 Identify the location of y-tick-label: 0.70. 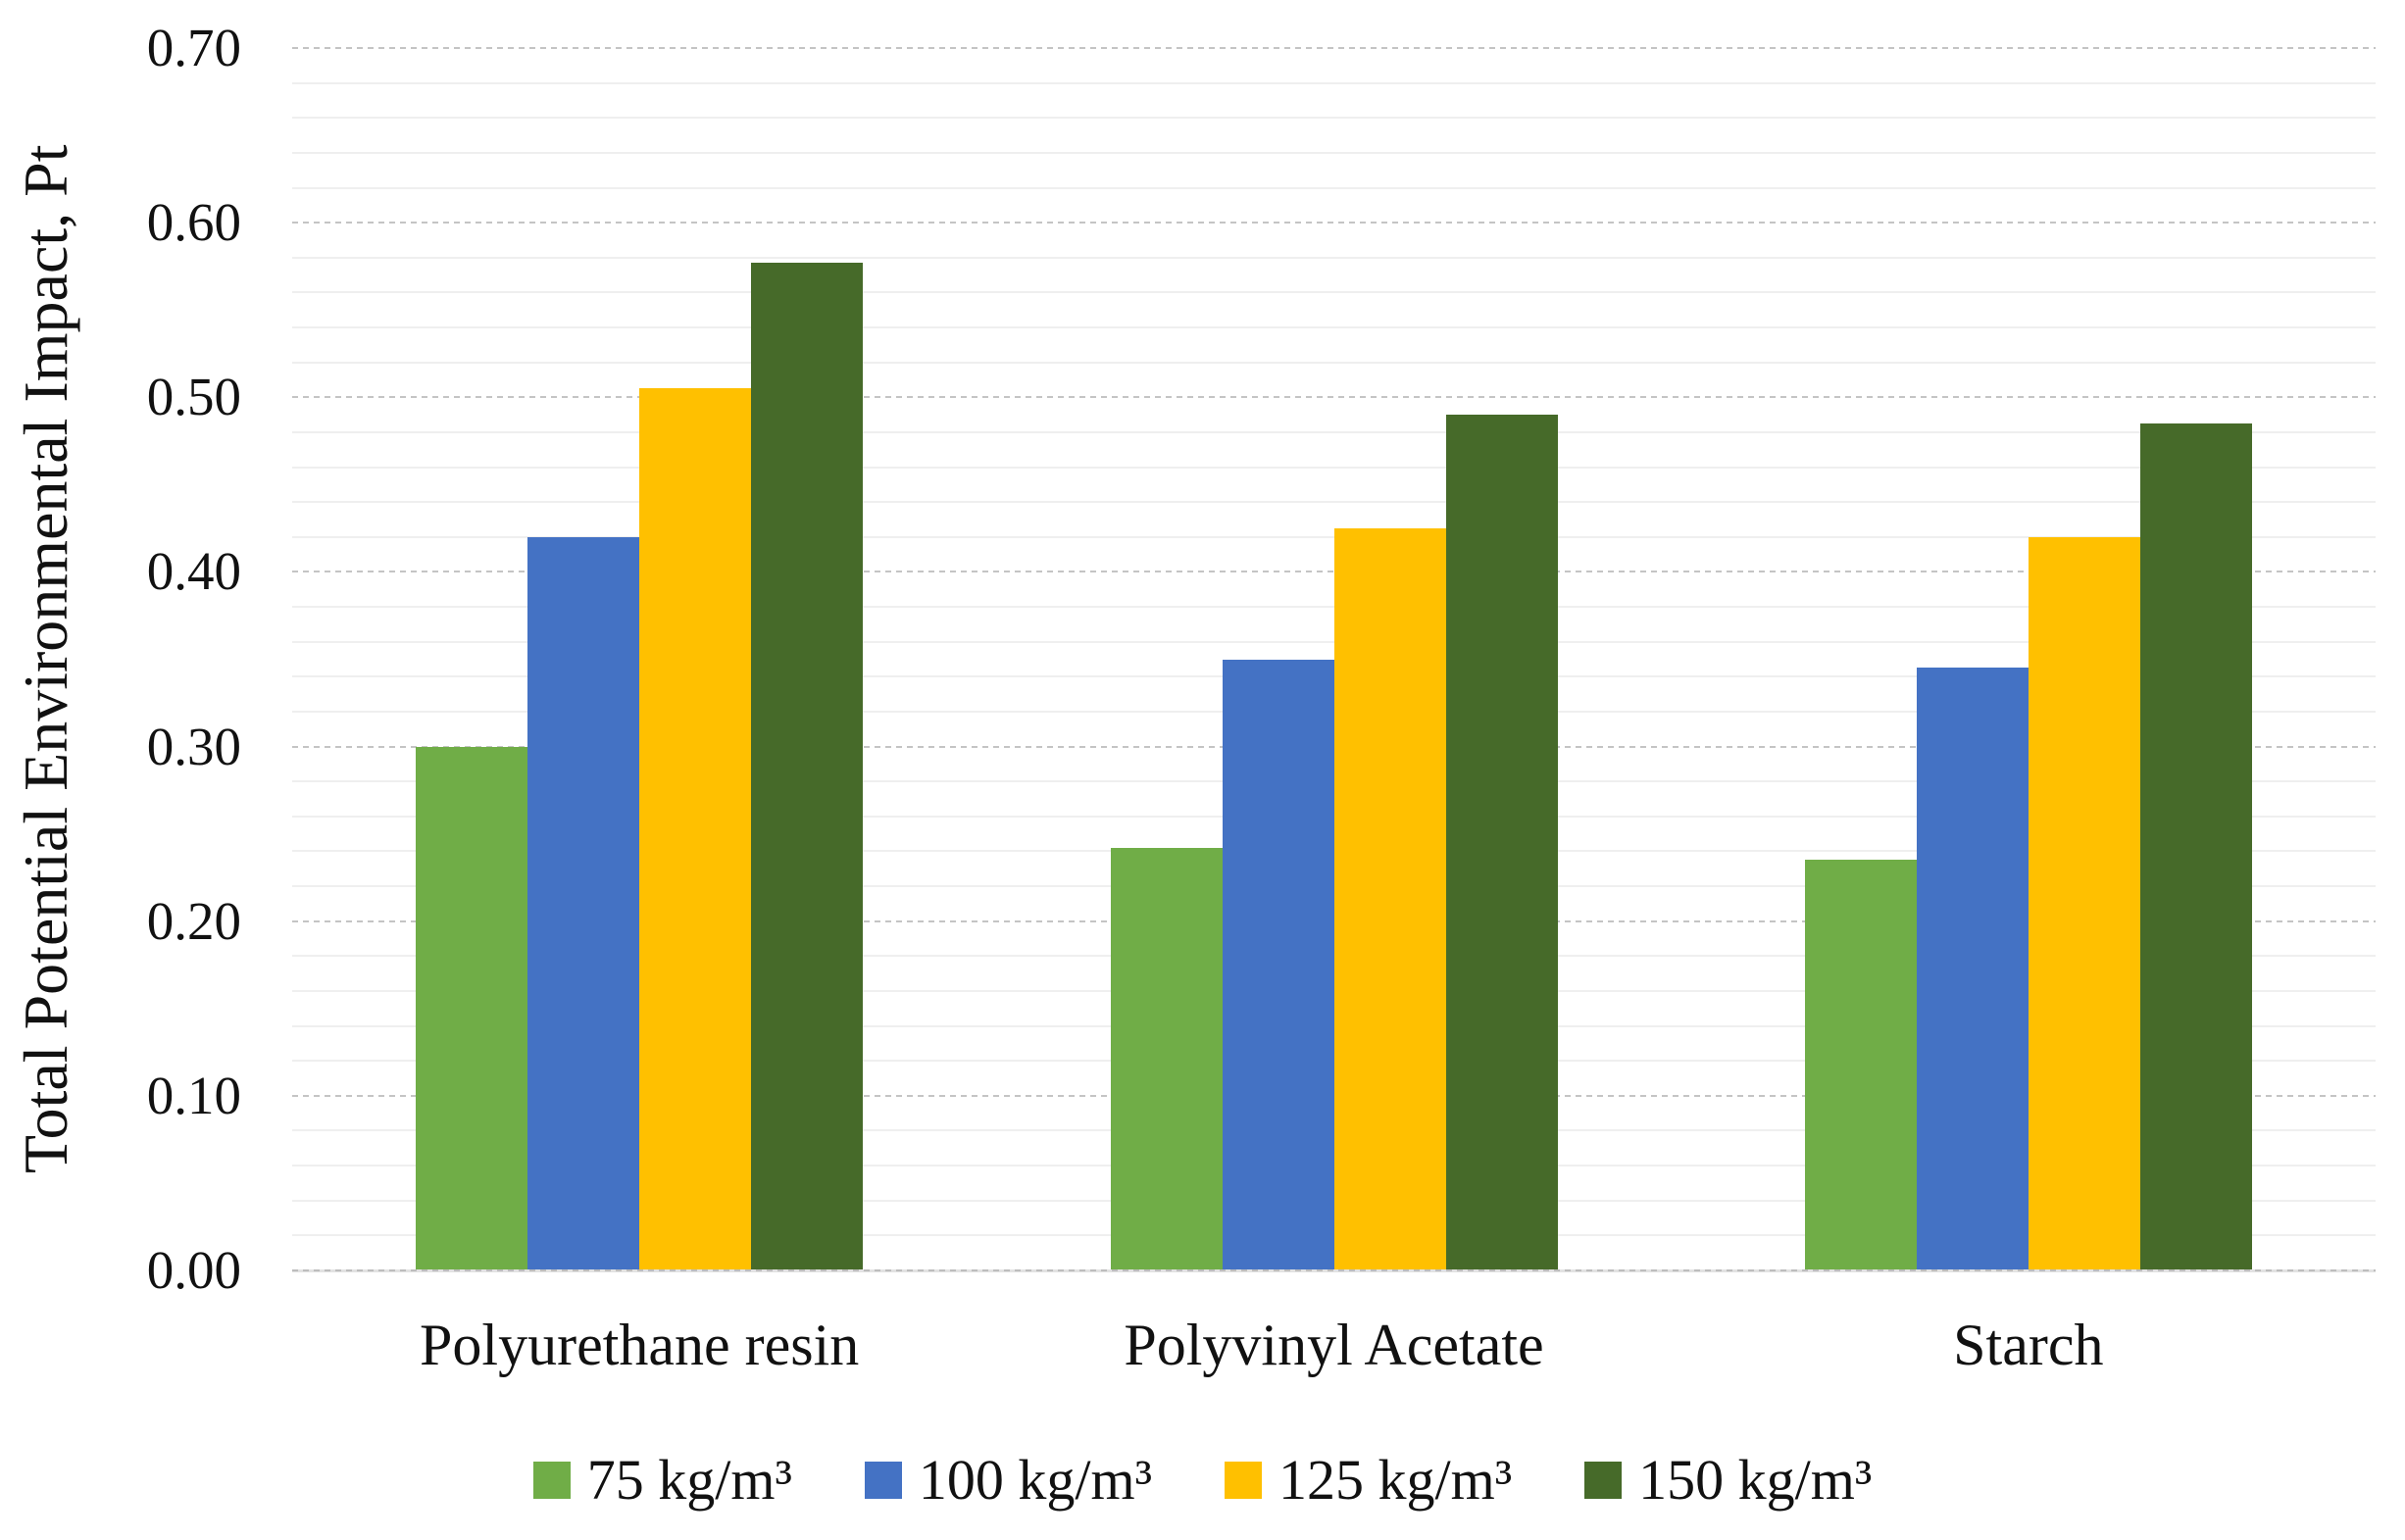
(193, 48).